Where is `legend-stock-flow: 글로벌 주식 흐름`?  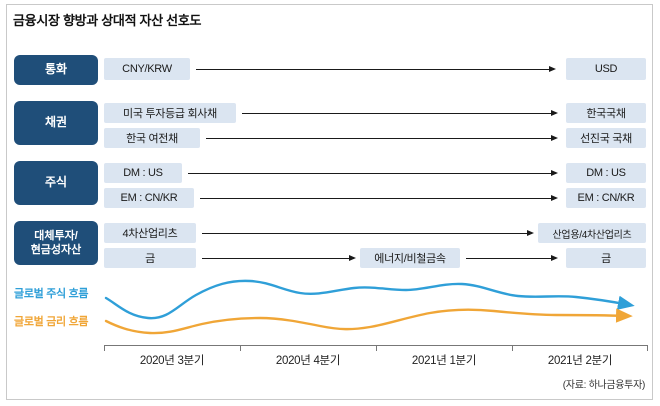 legend-stock-flow: 글로벌 주식 흐름 is located at coordinates (51, 294).